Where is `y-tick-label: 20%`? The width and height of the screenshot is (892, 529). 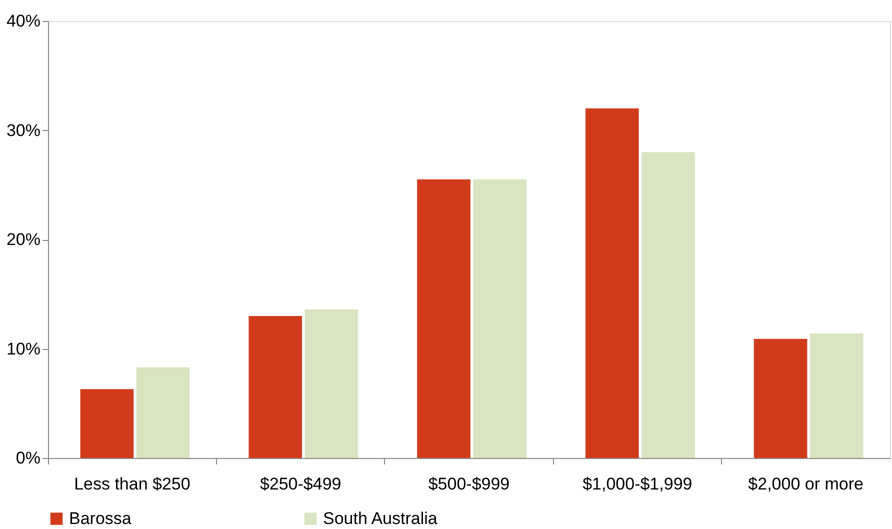
y-tick-label: 20% is located at coordinates (23, 239).